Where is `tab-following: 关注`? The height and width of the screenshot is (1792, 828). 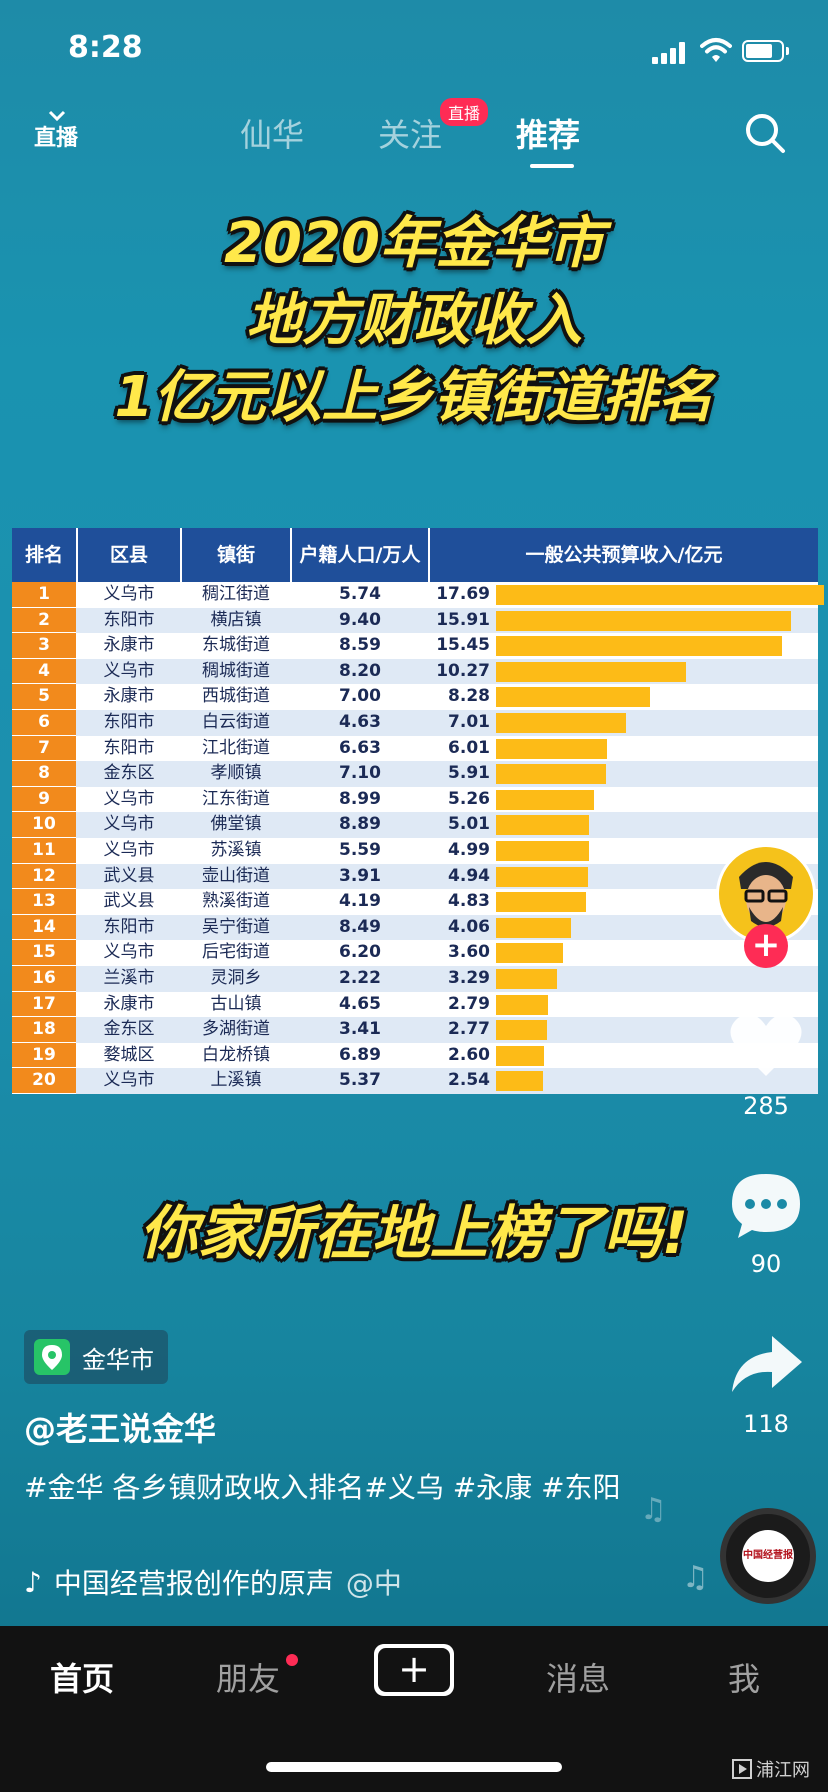 tab-following: 关注 is located at coordinates (410, 135).